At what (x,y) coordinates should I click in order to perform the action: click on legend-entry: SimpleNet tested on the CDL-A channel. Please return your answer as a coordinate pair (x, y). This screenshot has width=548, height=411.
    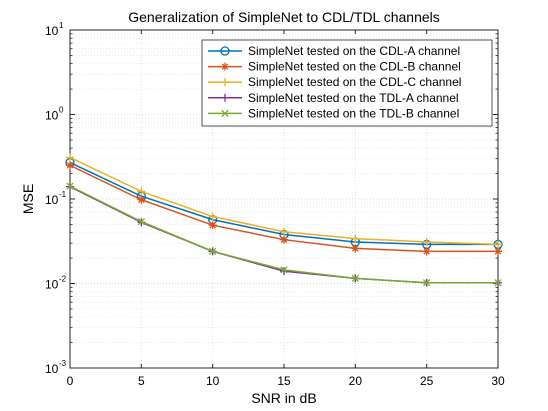
    Looking at the image, I should click on (334, 51).